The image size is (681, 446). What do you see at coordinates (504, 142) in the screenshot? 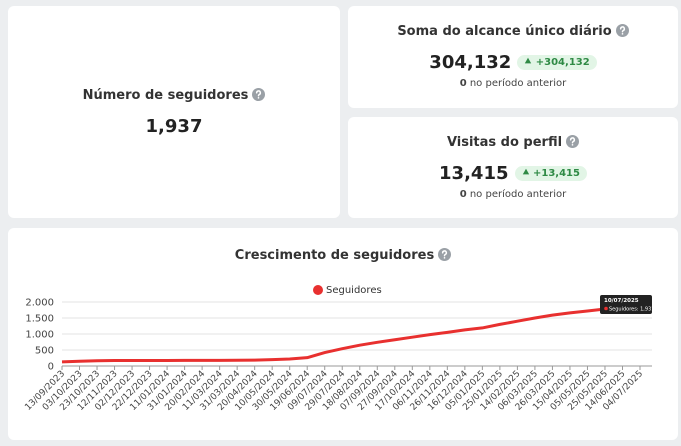
I see `title-text: Visitas do perfil` at bounding box center [504, 142].